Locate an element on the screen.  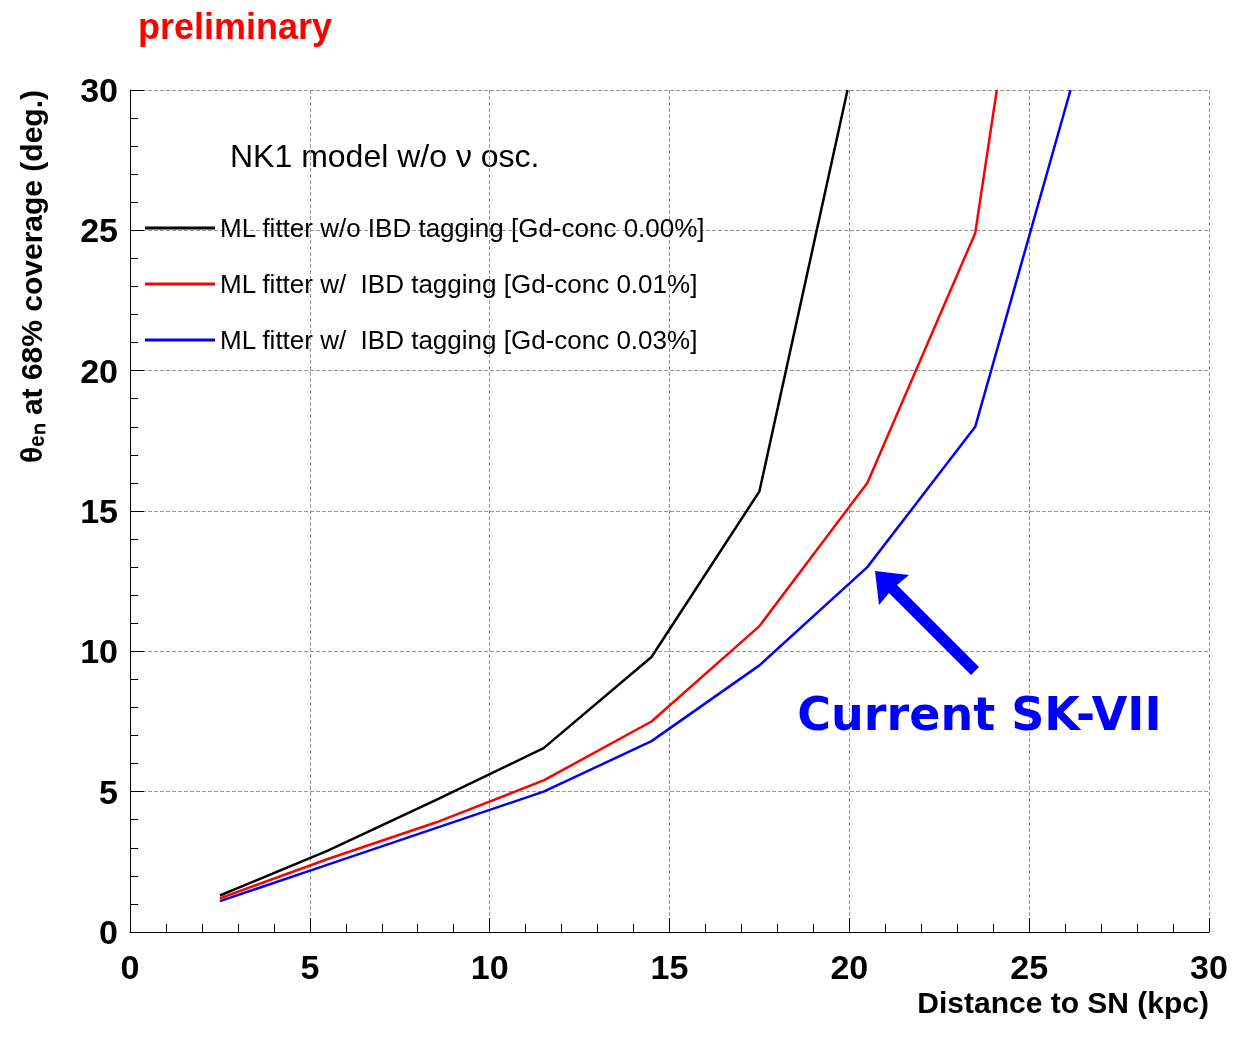
y-tick-label: 20 is located at coordinates (99, 370).